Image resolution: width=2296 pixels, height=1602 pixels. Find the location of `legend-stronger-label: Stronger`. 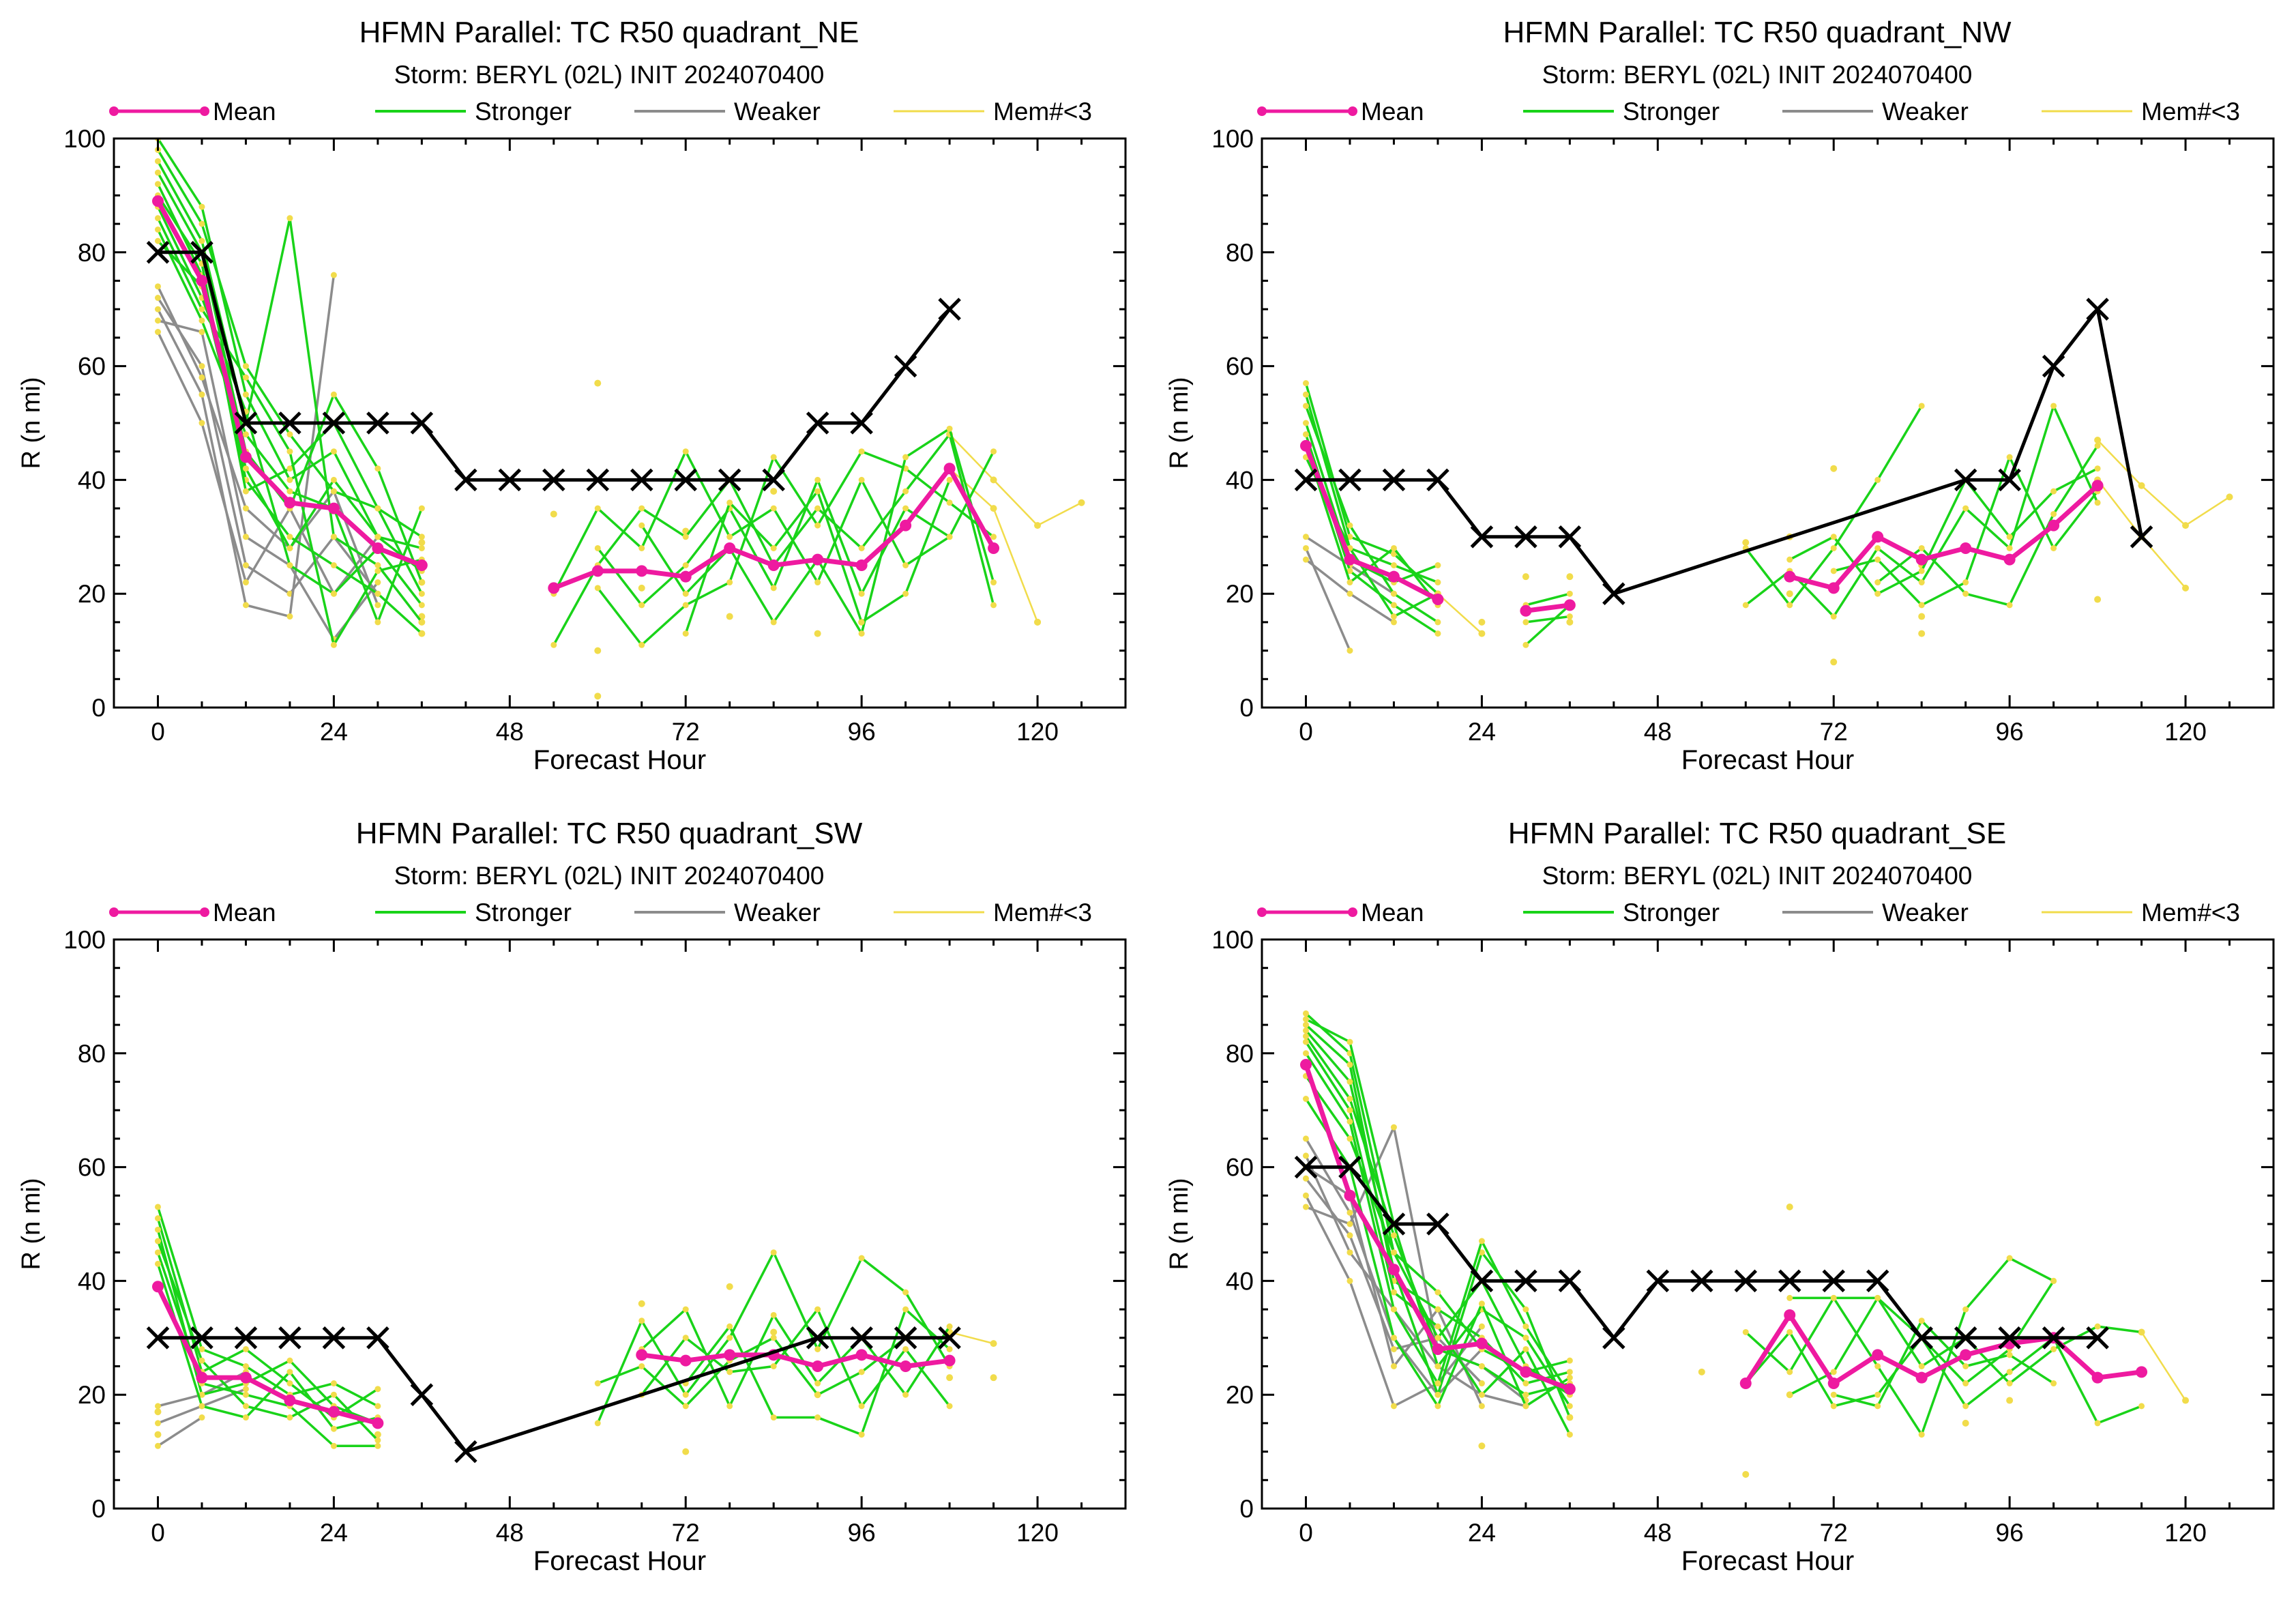

legend-stronger-label: Stronger is located at coordinates (1672, 913).